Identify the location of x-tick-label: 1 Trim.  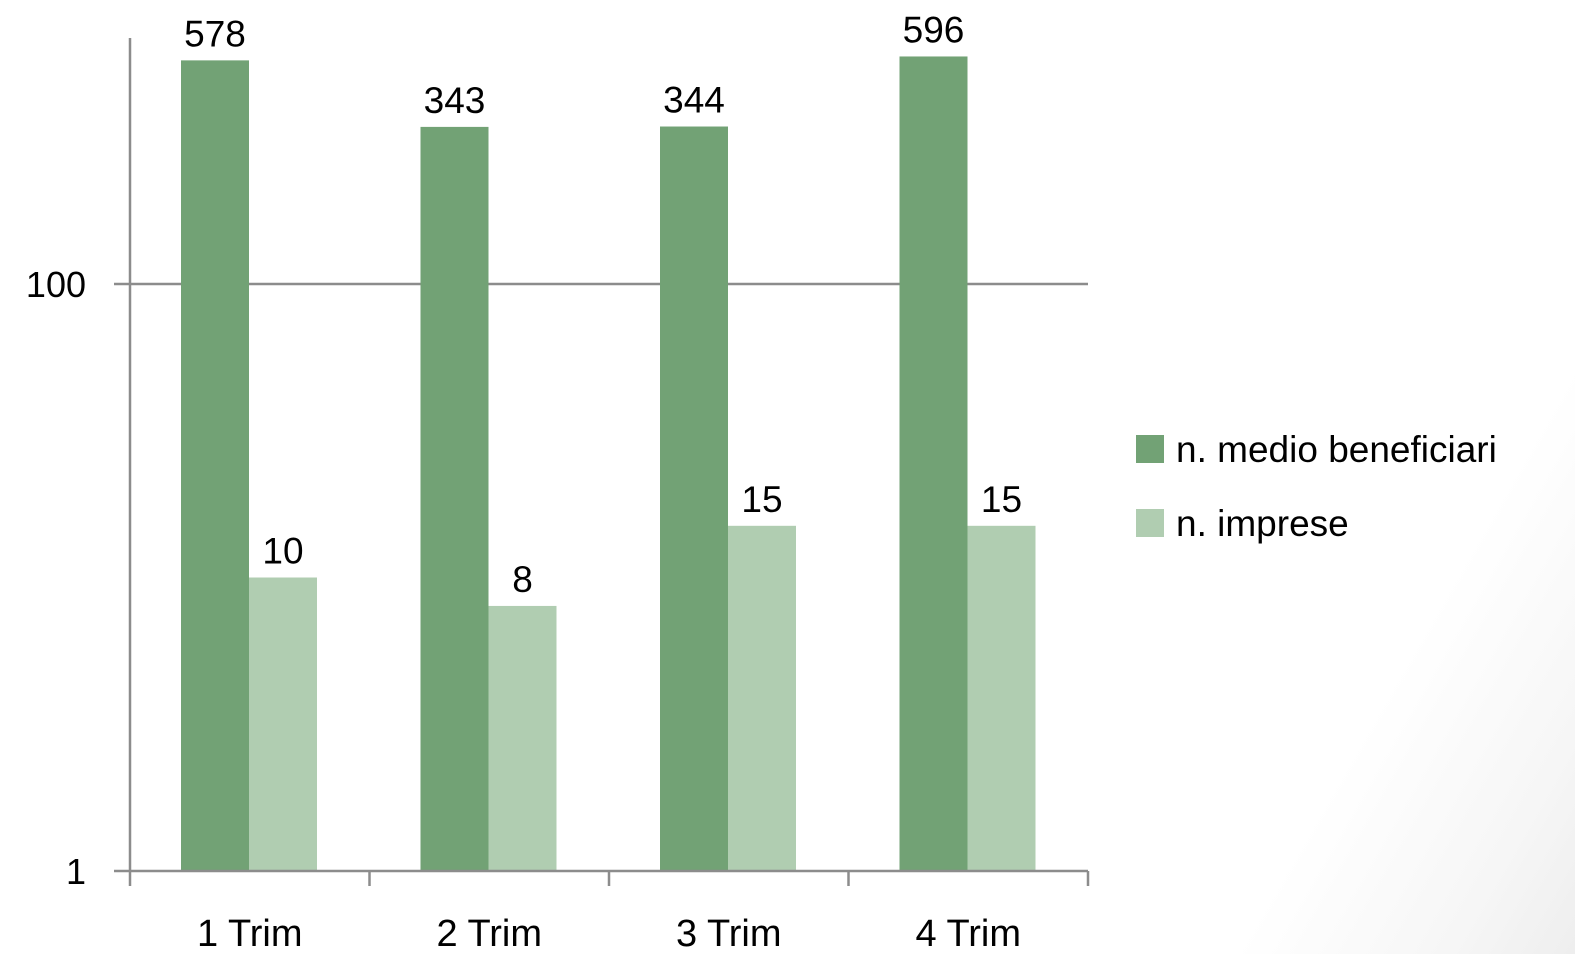
(250, 933).